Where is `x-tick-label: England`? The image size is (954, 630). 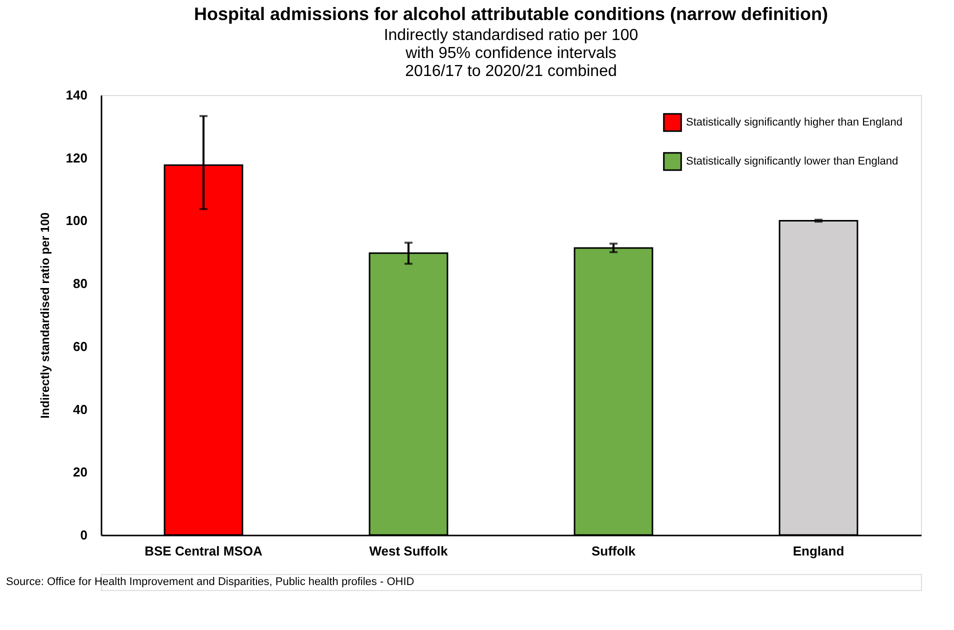
x-tick-label: England is located at coordinates (818, 551).